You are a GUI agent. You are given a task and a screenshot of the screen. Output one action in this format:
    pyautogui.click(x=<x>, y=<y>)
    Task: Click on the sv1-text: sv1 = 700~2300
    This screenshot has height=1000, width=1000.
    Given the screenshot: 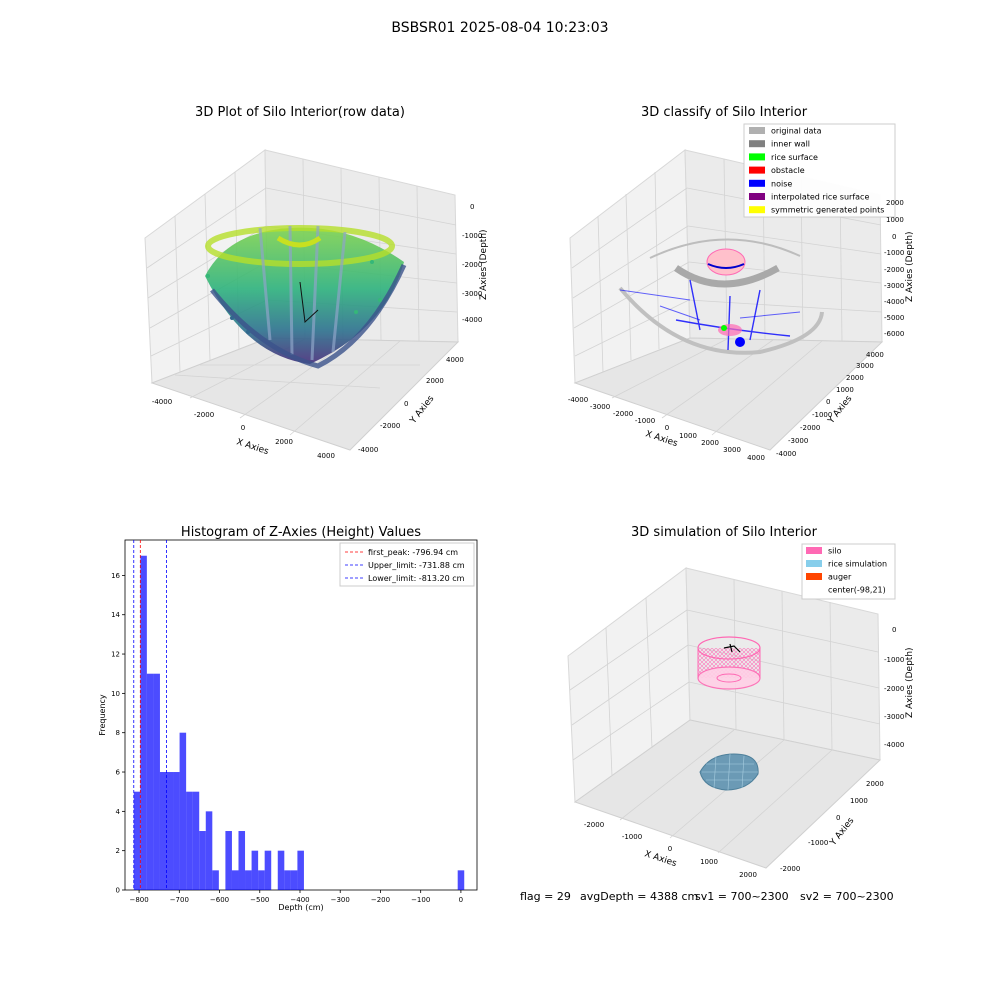 What is the action you would take?
    pyautogui.click(x=742, y=896)
    